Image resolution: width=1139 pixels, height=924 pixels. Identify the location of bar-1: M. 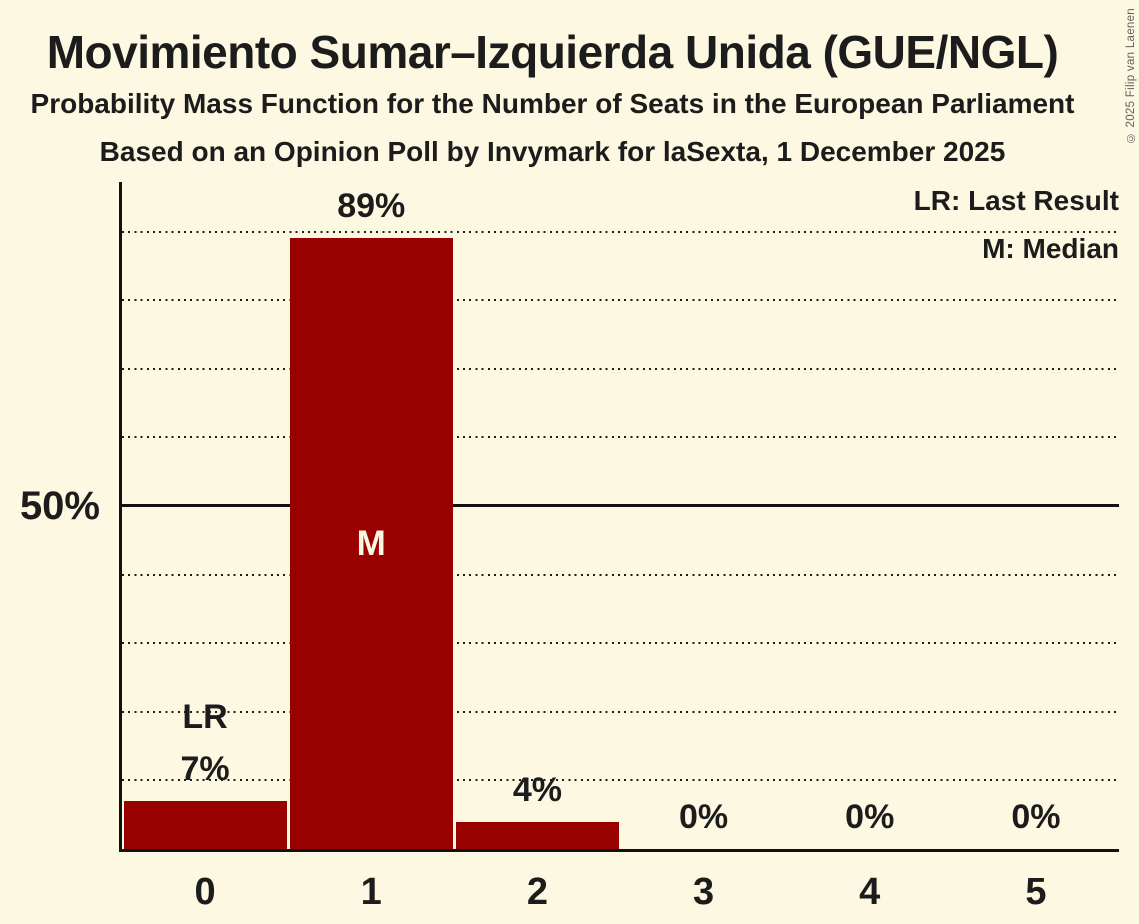
(371, 543).